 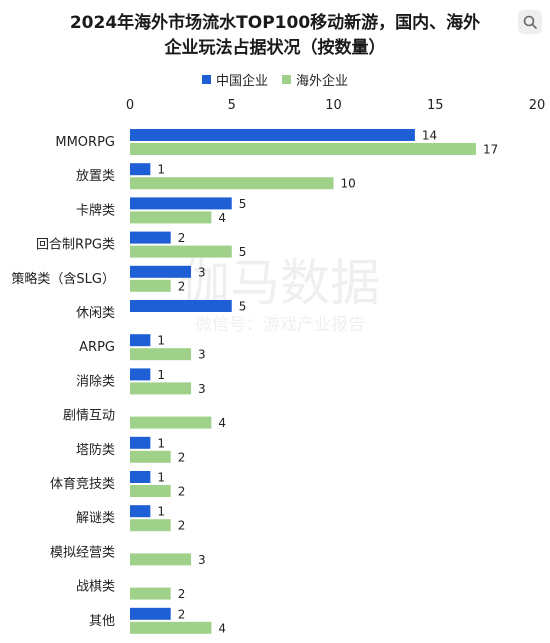 What do you see at coordinates (348, 184) in the screenshot?
I see `data-label: 10` at bounding box center [348, 184].